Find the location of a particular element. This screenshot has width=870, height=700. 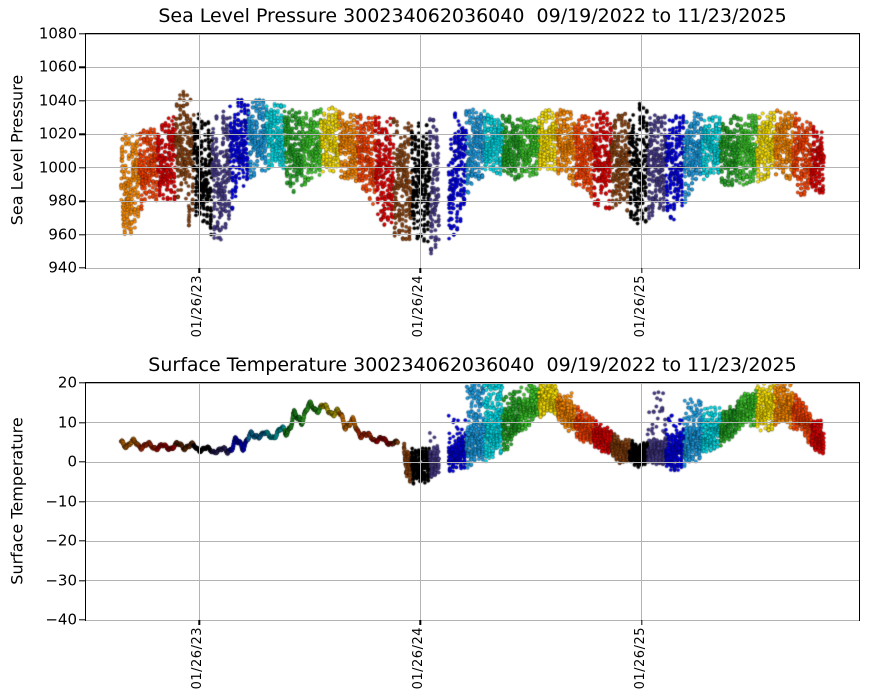

y-tick-label: 10 is located at coordinates (67, 422).